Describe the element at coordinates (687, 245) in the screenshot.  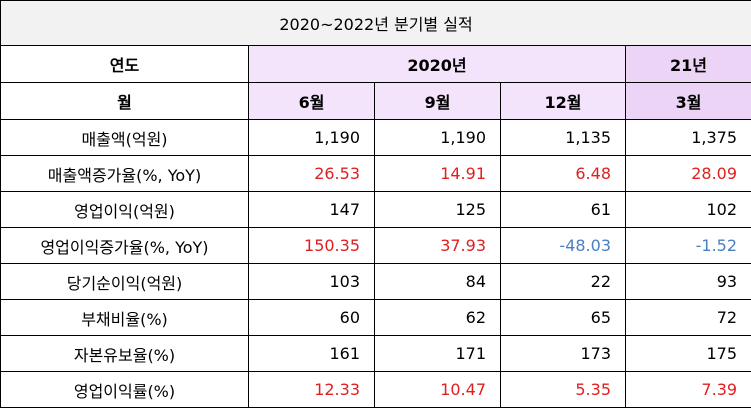
I see `value-cell: -1.52` at that location.